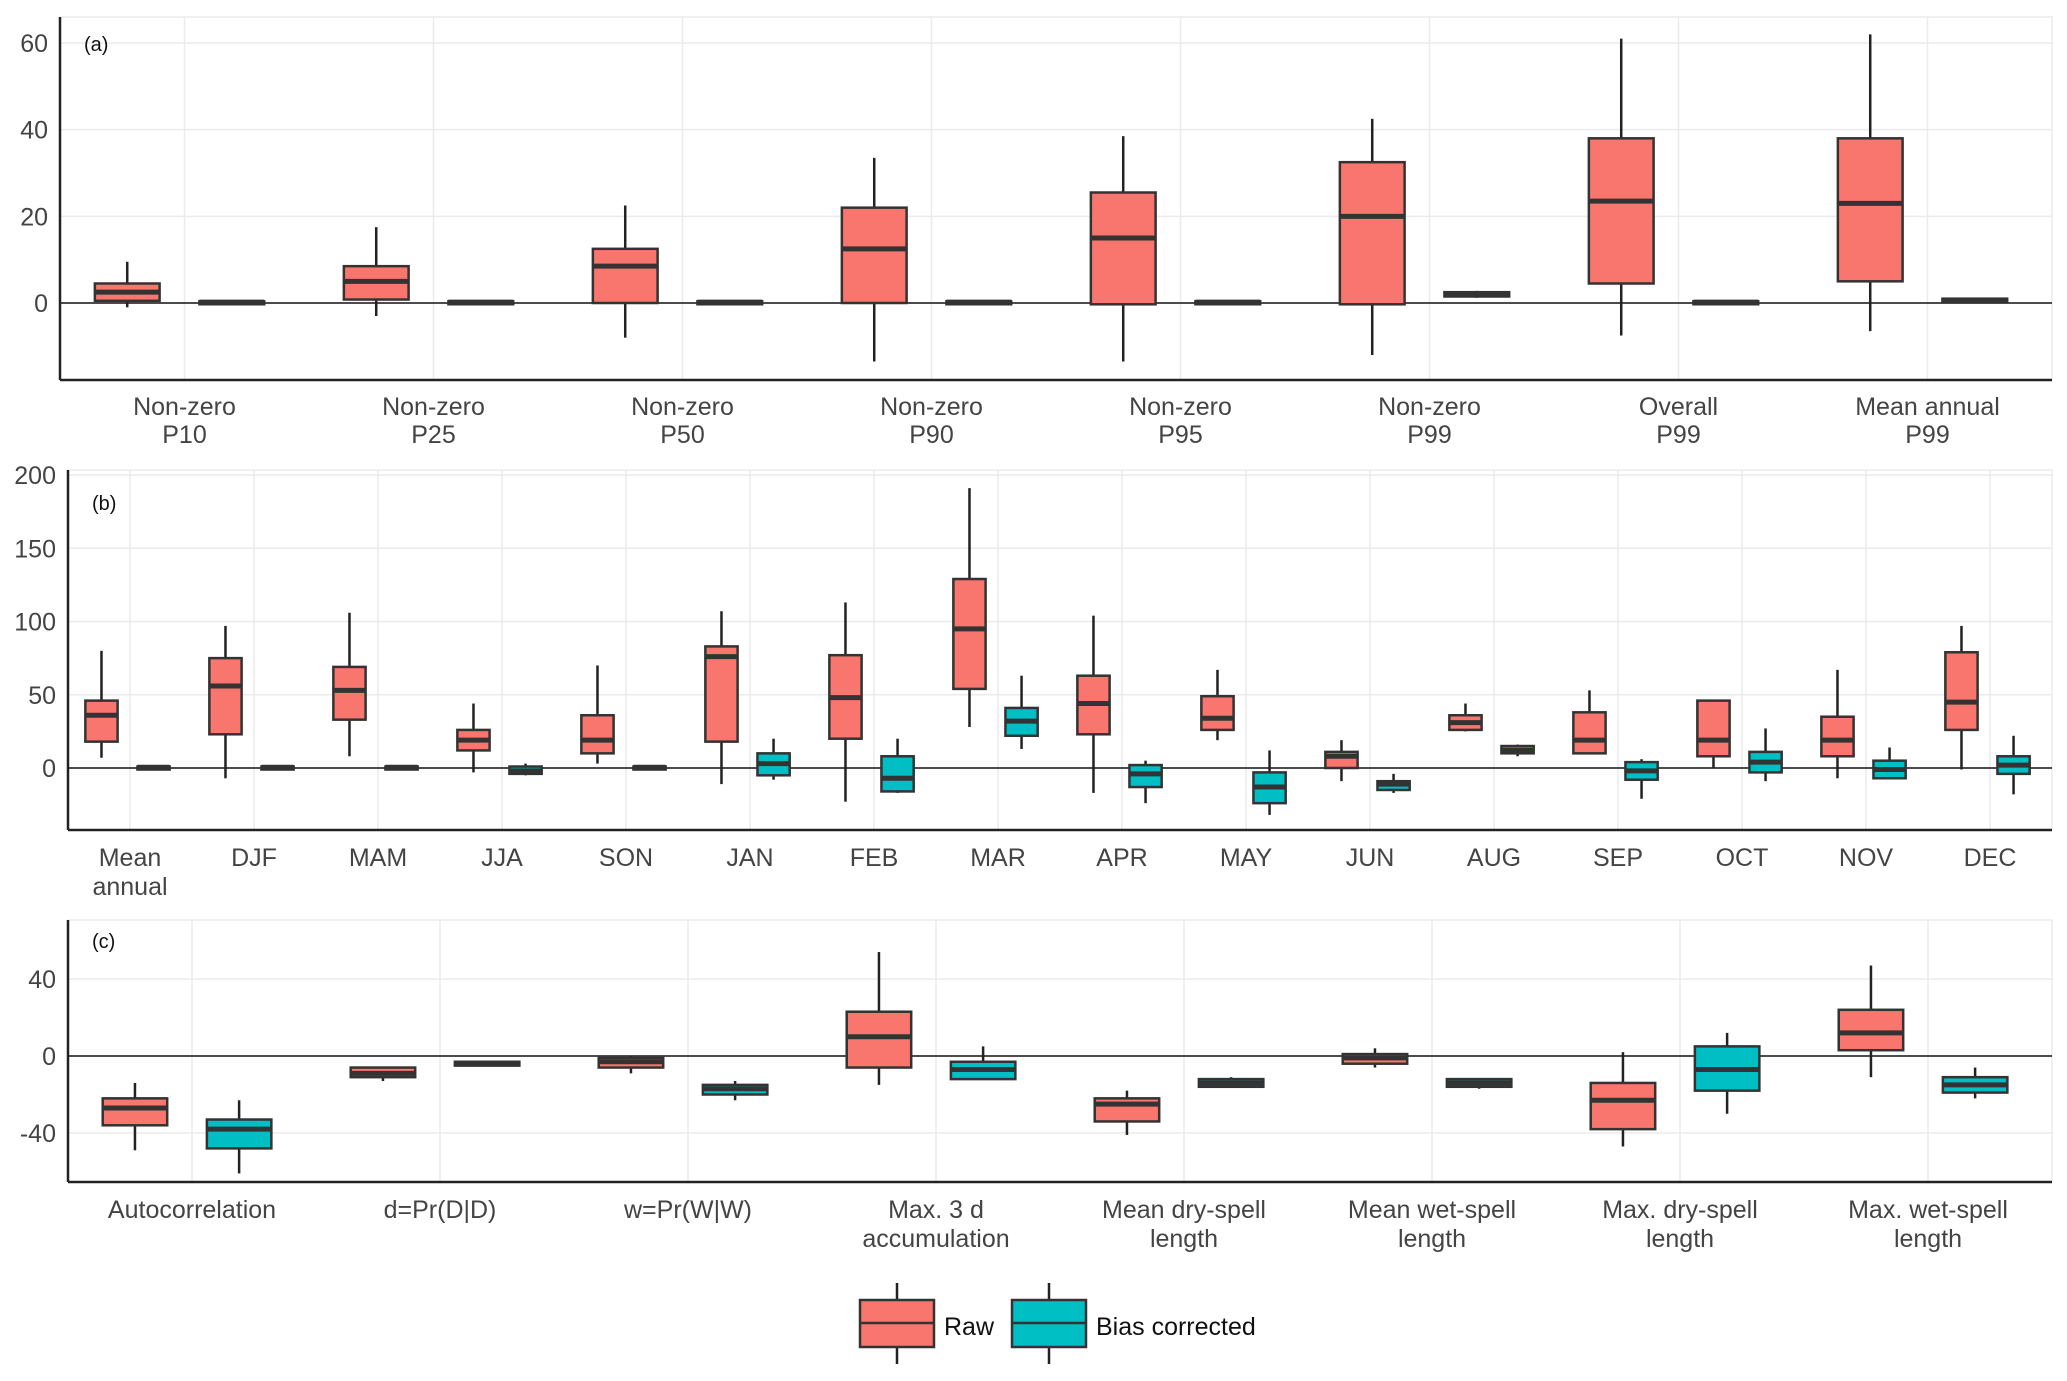  What do you see at coordinates (1990, 858) in the screenshot?
I see `x-tick-label: DEC` at bounding box center [1990, 858].